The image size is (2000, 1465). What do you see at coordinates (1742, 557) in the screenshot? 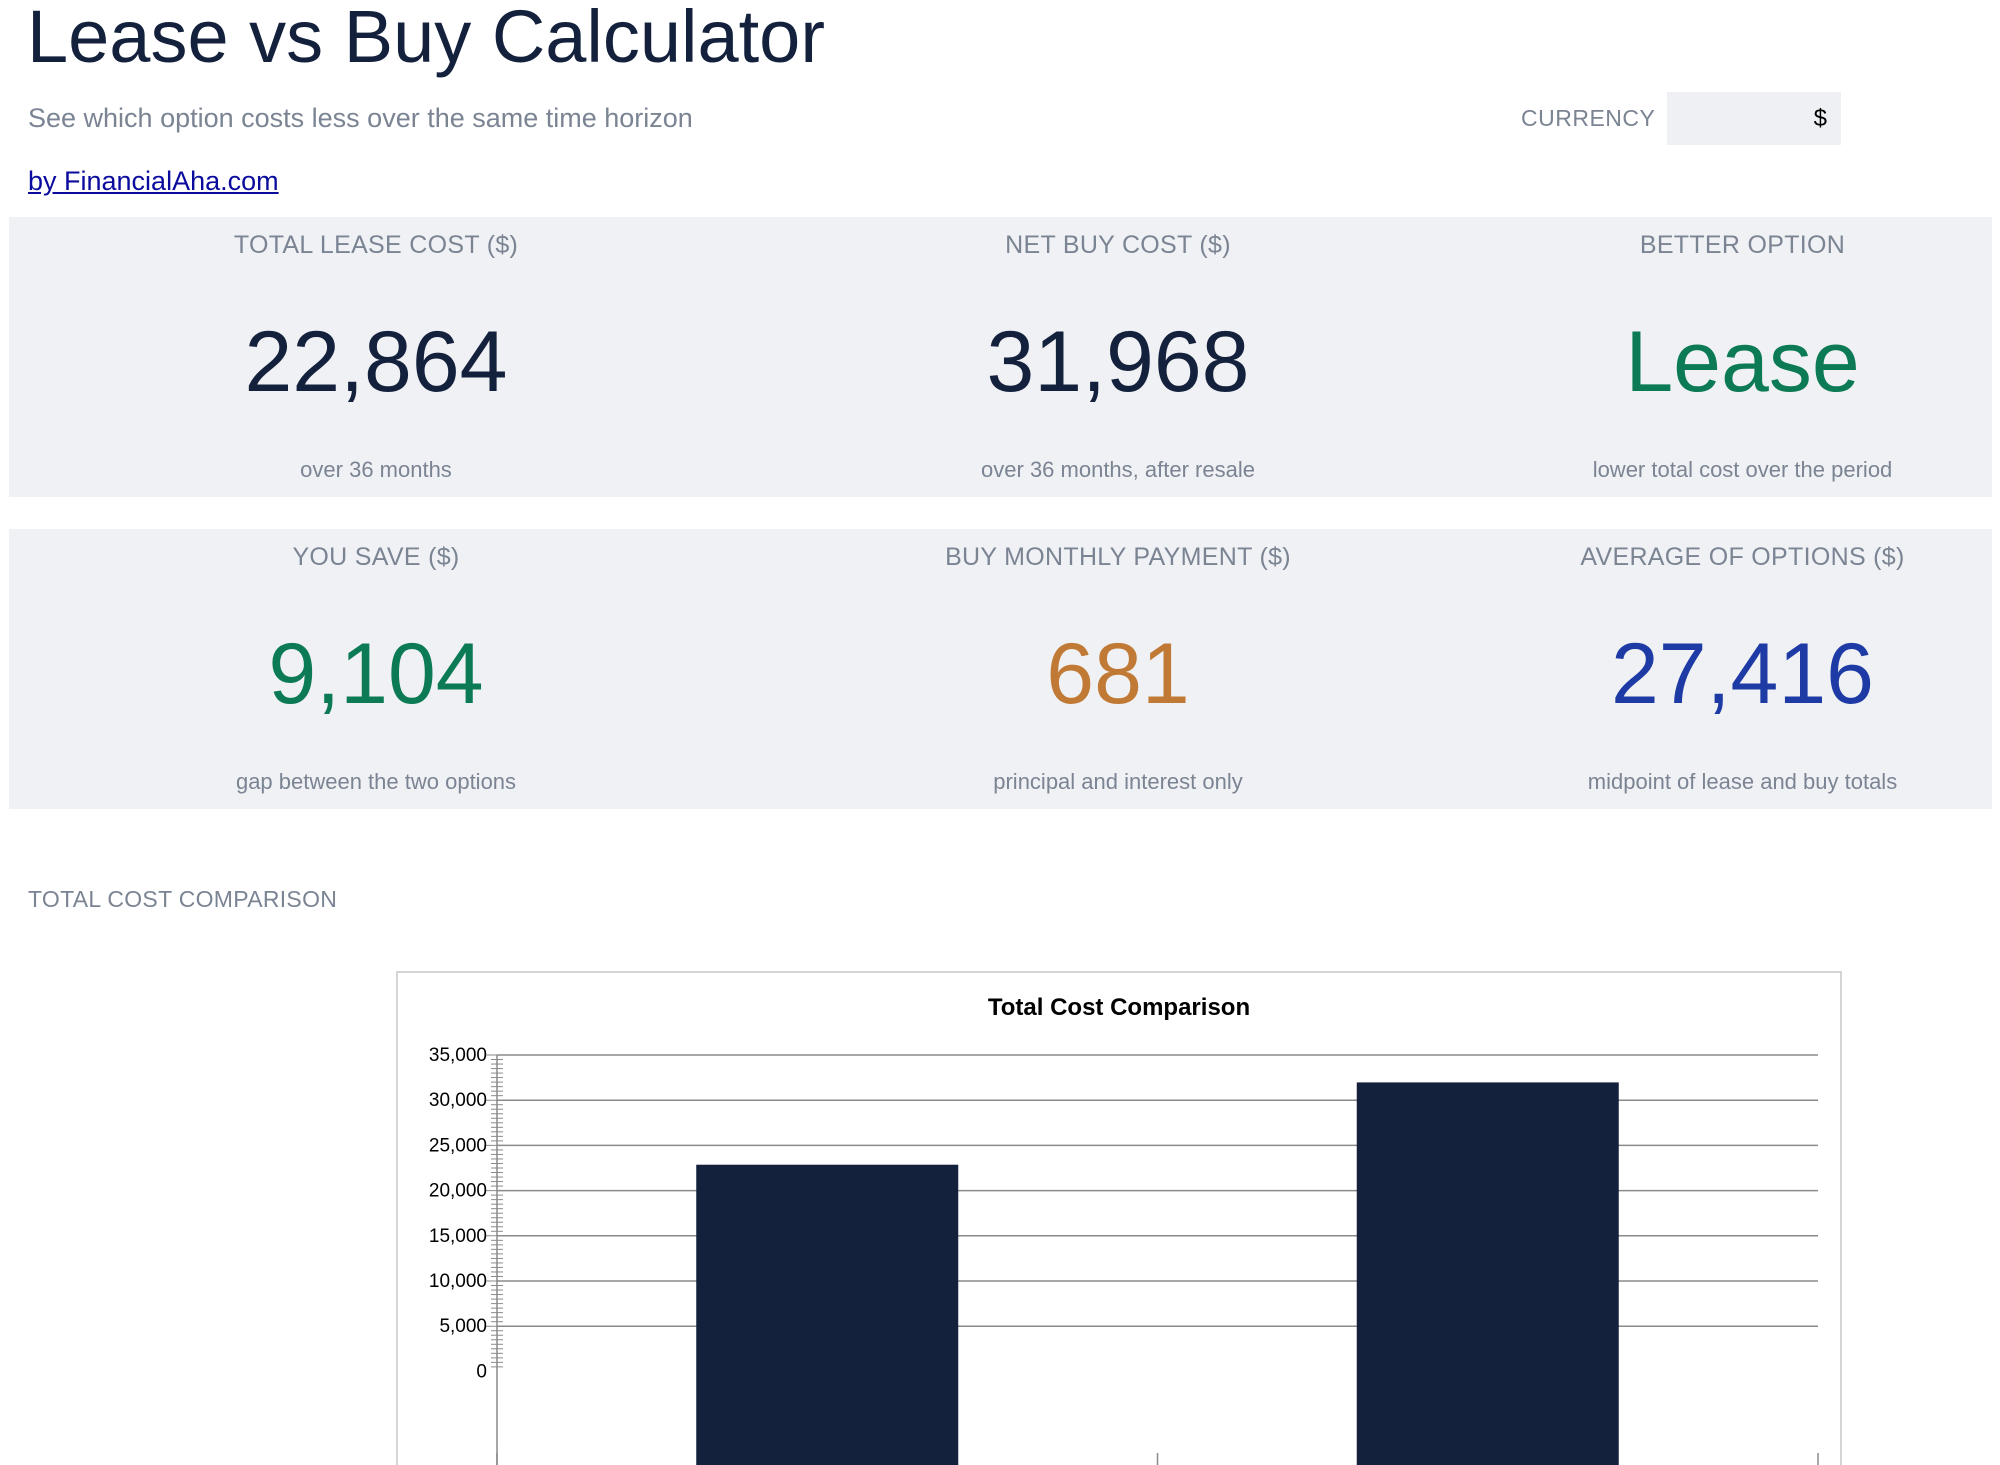
I see `kpi-label: AVERAGE OF OPTIONS ($)` at bounding box center [1742, 557].